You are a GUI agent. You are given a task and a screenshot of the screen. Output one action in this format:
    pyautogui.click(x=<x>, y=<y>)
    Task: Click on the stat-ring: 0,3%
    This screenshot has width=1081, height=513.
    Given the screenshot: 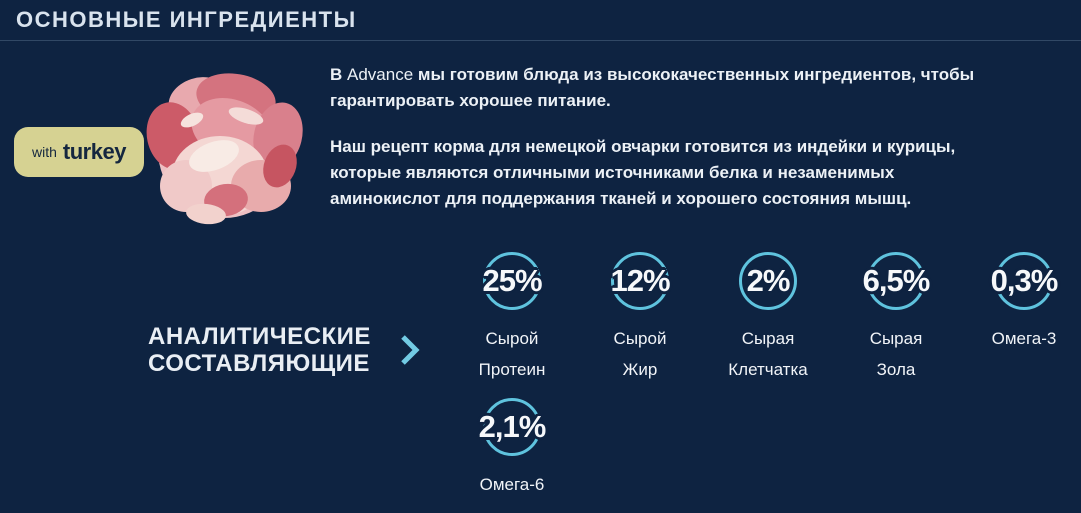 What is the action you would take?
    pyautogui.click(x=1024, y=281)
    